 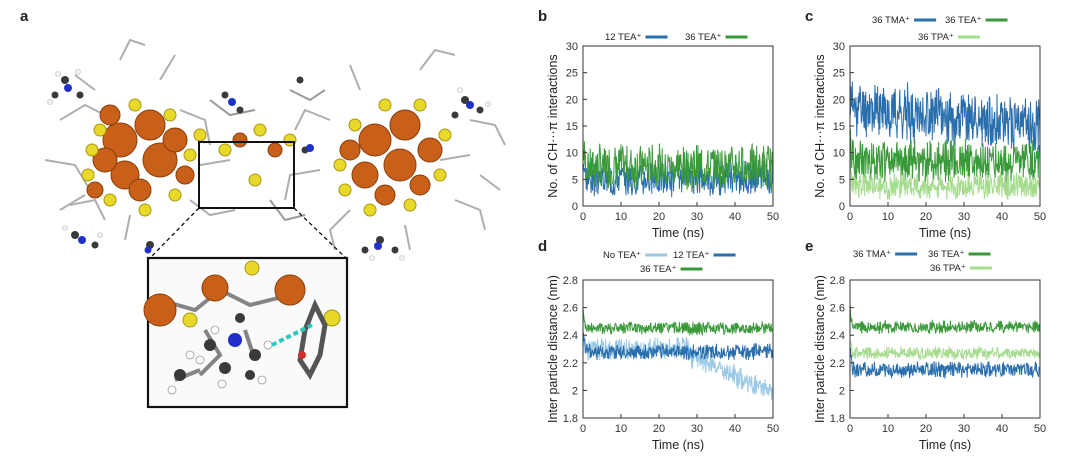 What do you see at coordinates (964, 429) in the screenshot?
I see `x-tick-label-e-3: 30` at bounding box center [964, 429].